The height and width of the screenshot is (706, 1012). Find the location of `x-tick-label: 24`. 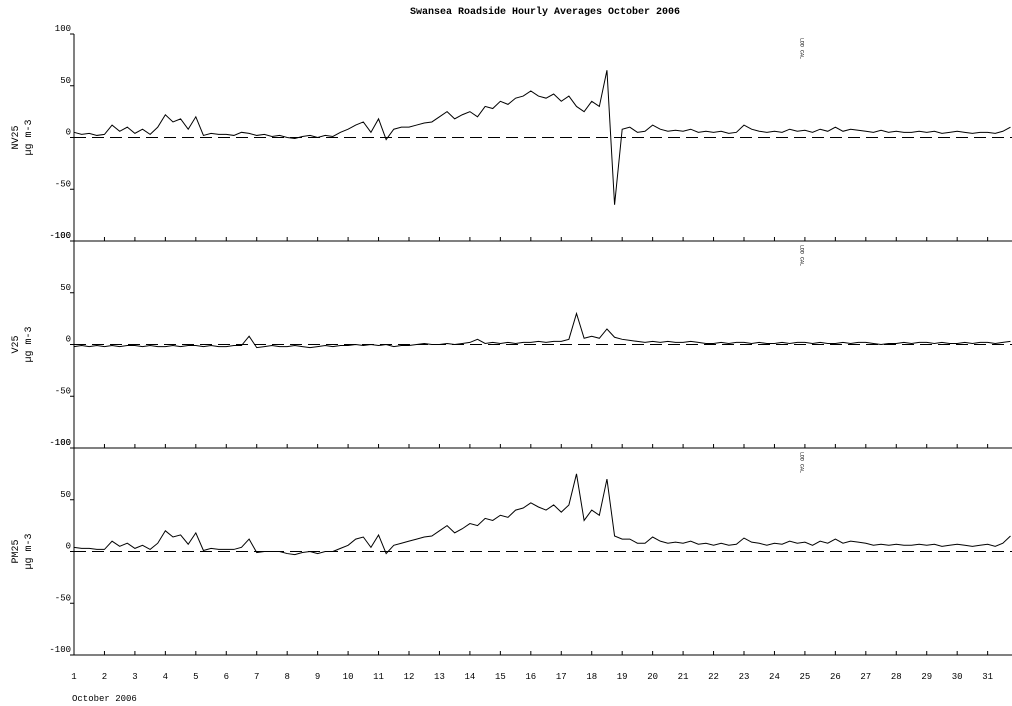

x-tick-label: 24 is located at coordinates (774, 677).